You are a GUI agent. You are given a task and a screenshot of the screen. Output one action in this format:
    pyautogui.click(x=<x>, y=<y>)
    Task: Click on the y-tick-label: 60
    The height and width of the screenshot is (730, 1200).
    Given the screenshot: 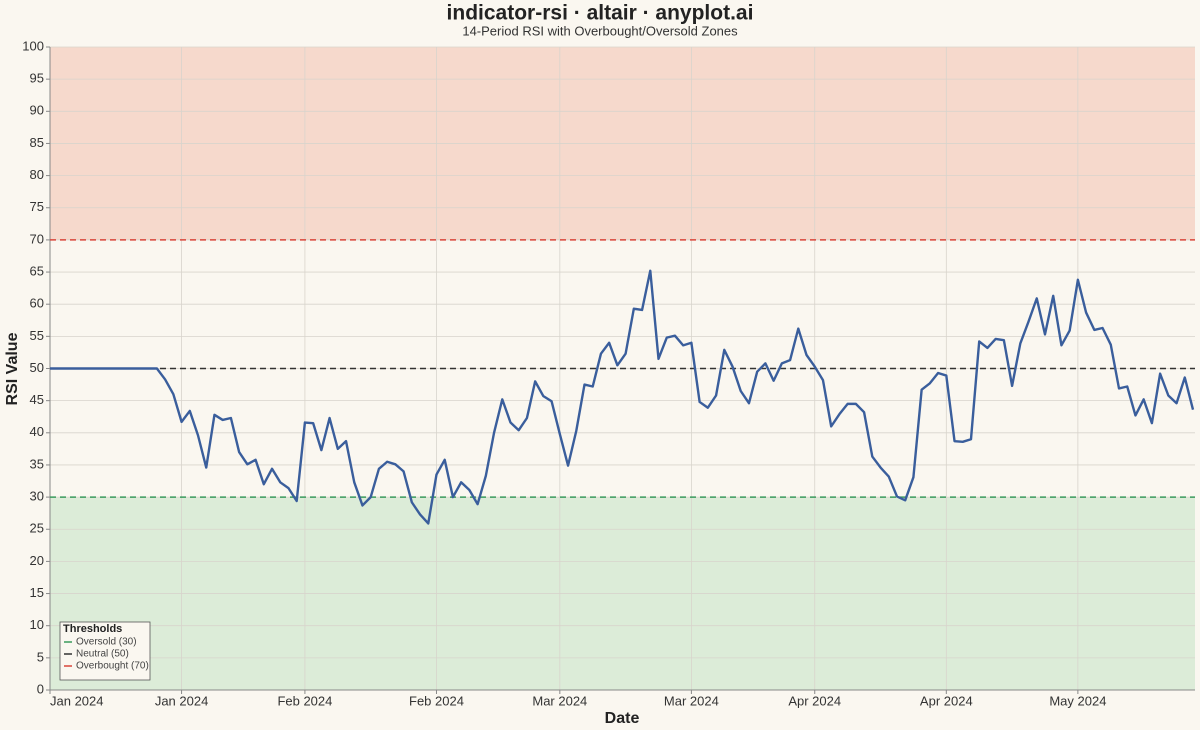 What is the action you would take?
    pyautogui.click(x=37, y=303)
    